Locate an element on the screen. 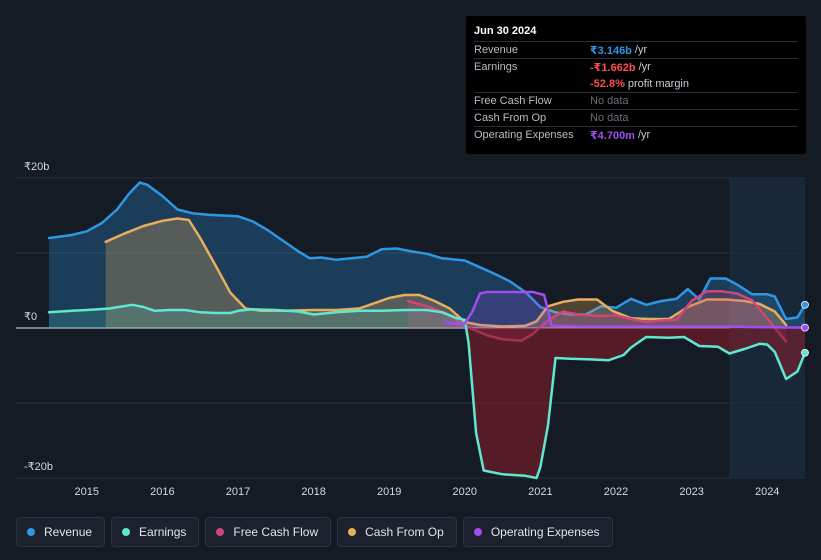  tooltip-row-label: Revenue is located at coordinates (496, 50).